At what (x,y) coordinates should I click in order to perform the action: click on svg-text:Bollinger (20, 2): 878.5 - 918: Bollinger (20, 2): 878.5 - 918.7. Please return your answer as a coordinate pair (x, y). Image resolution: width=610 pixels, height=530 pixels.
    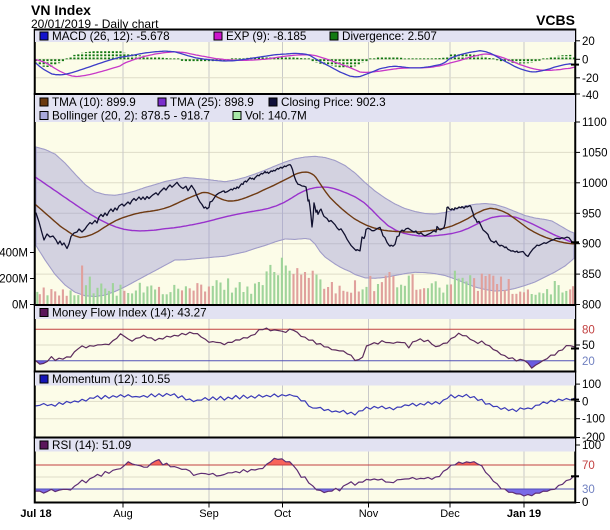
    Looking at the image, I should click on (131, 116).